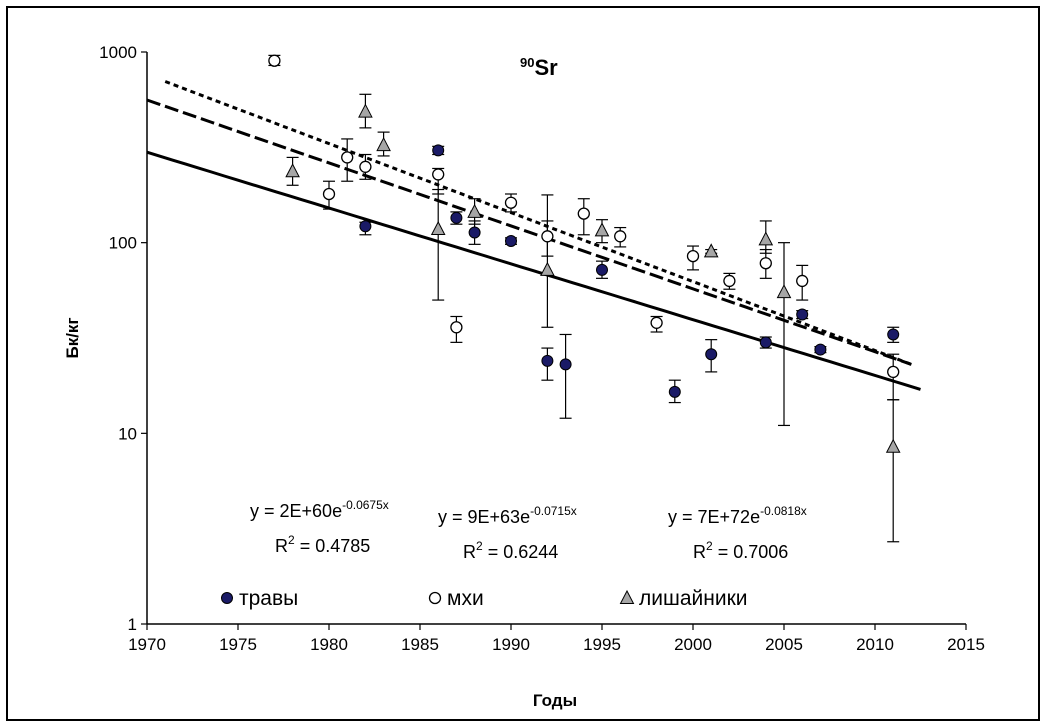 This screenshot has height=727, width=1048. I want to click on trendline-r2: R2 = 0.7006, so click(740, 550).